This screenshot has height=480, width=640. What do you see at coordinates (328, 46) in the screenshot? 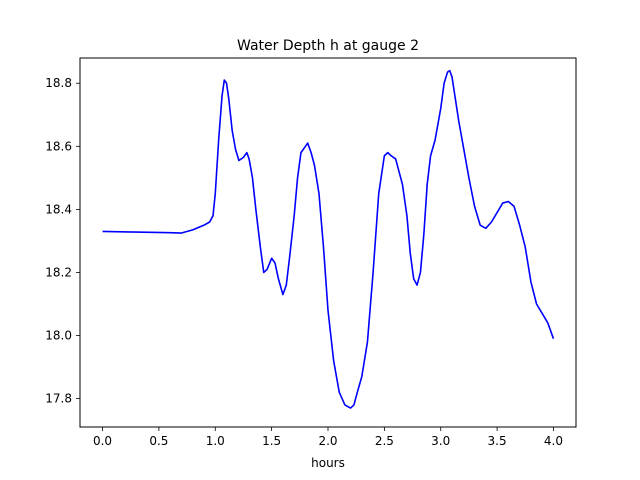
I see `chart-title: Water Depth h at gauge 2` at bounding box center [328, 46].